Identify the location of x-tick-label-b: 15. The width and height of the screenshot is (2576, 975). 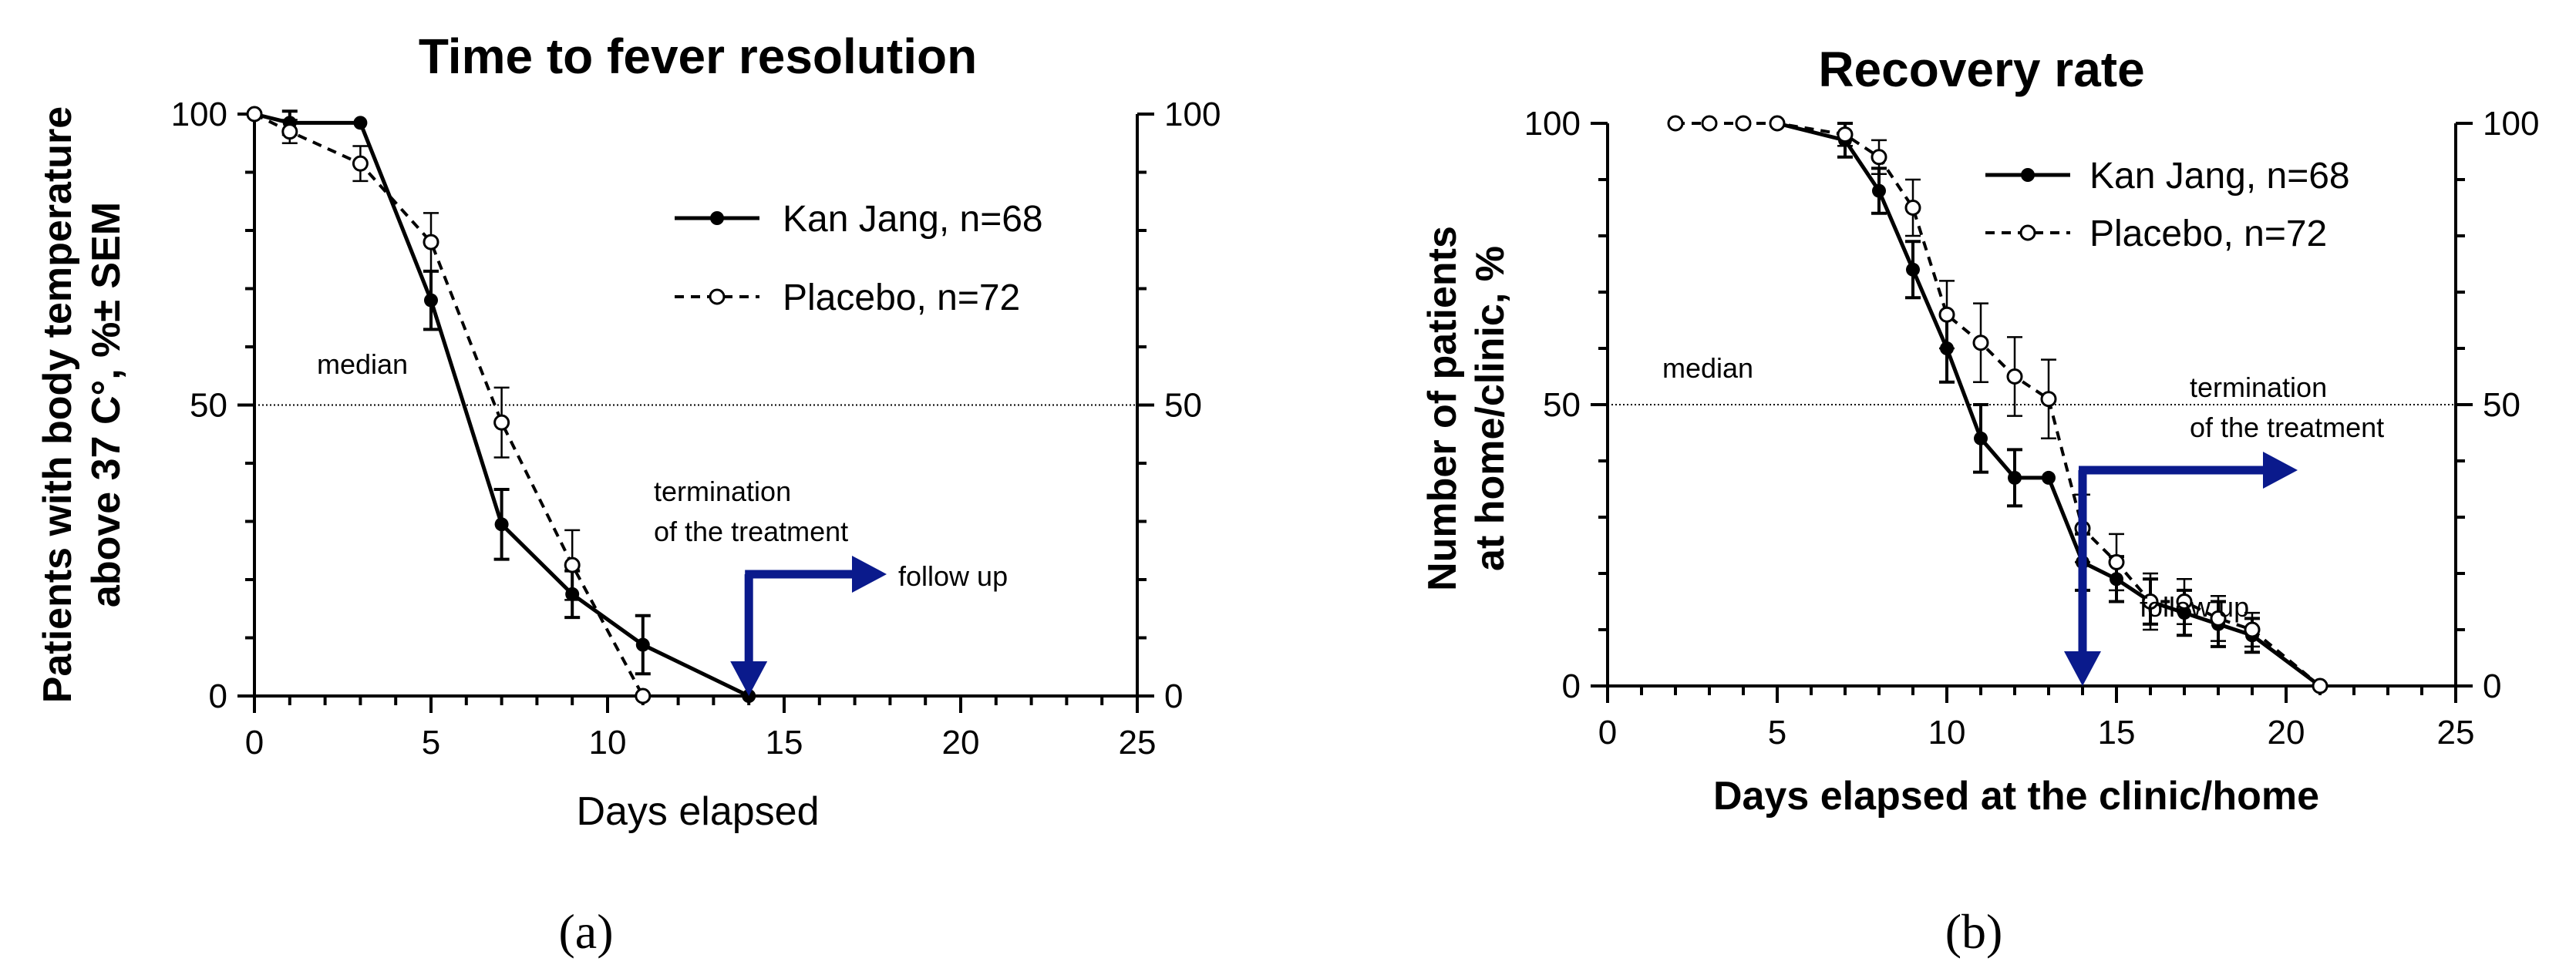
(2117, 732).